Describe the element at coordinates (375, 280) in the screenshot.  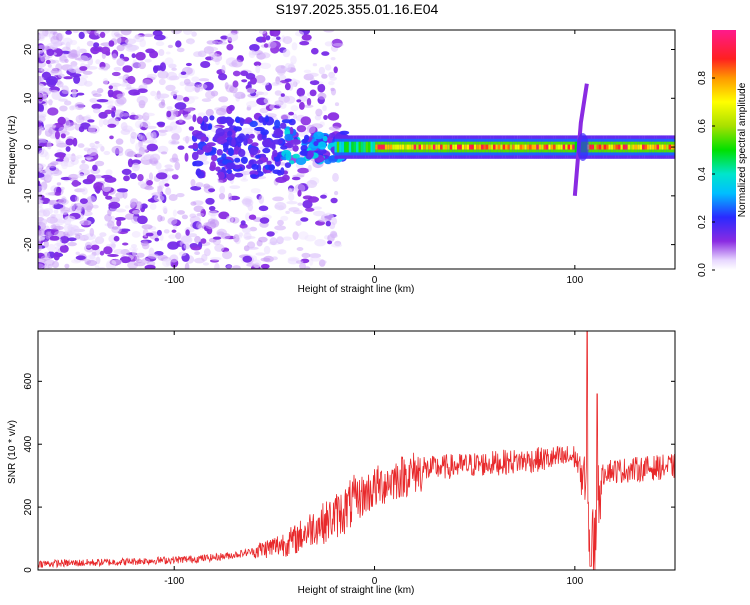
I see `heatmap-x-tick-label: 0` at that location.